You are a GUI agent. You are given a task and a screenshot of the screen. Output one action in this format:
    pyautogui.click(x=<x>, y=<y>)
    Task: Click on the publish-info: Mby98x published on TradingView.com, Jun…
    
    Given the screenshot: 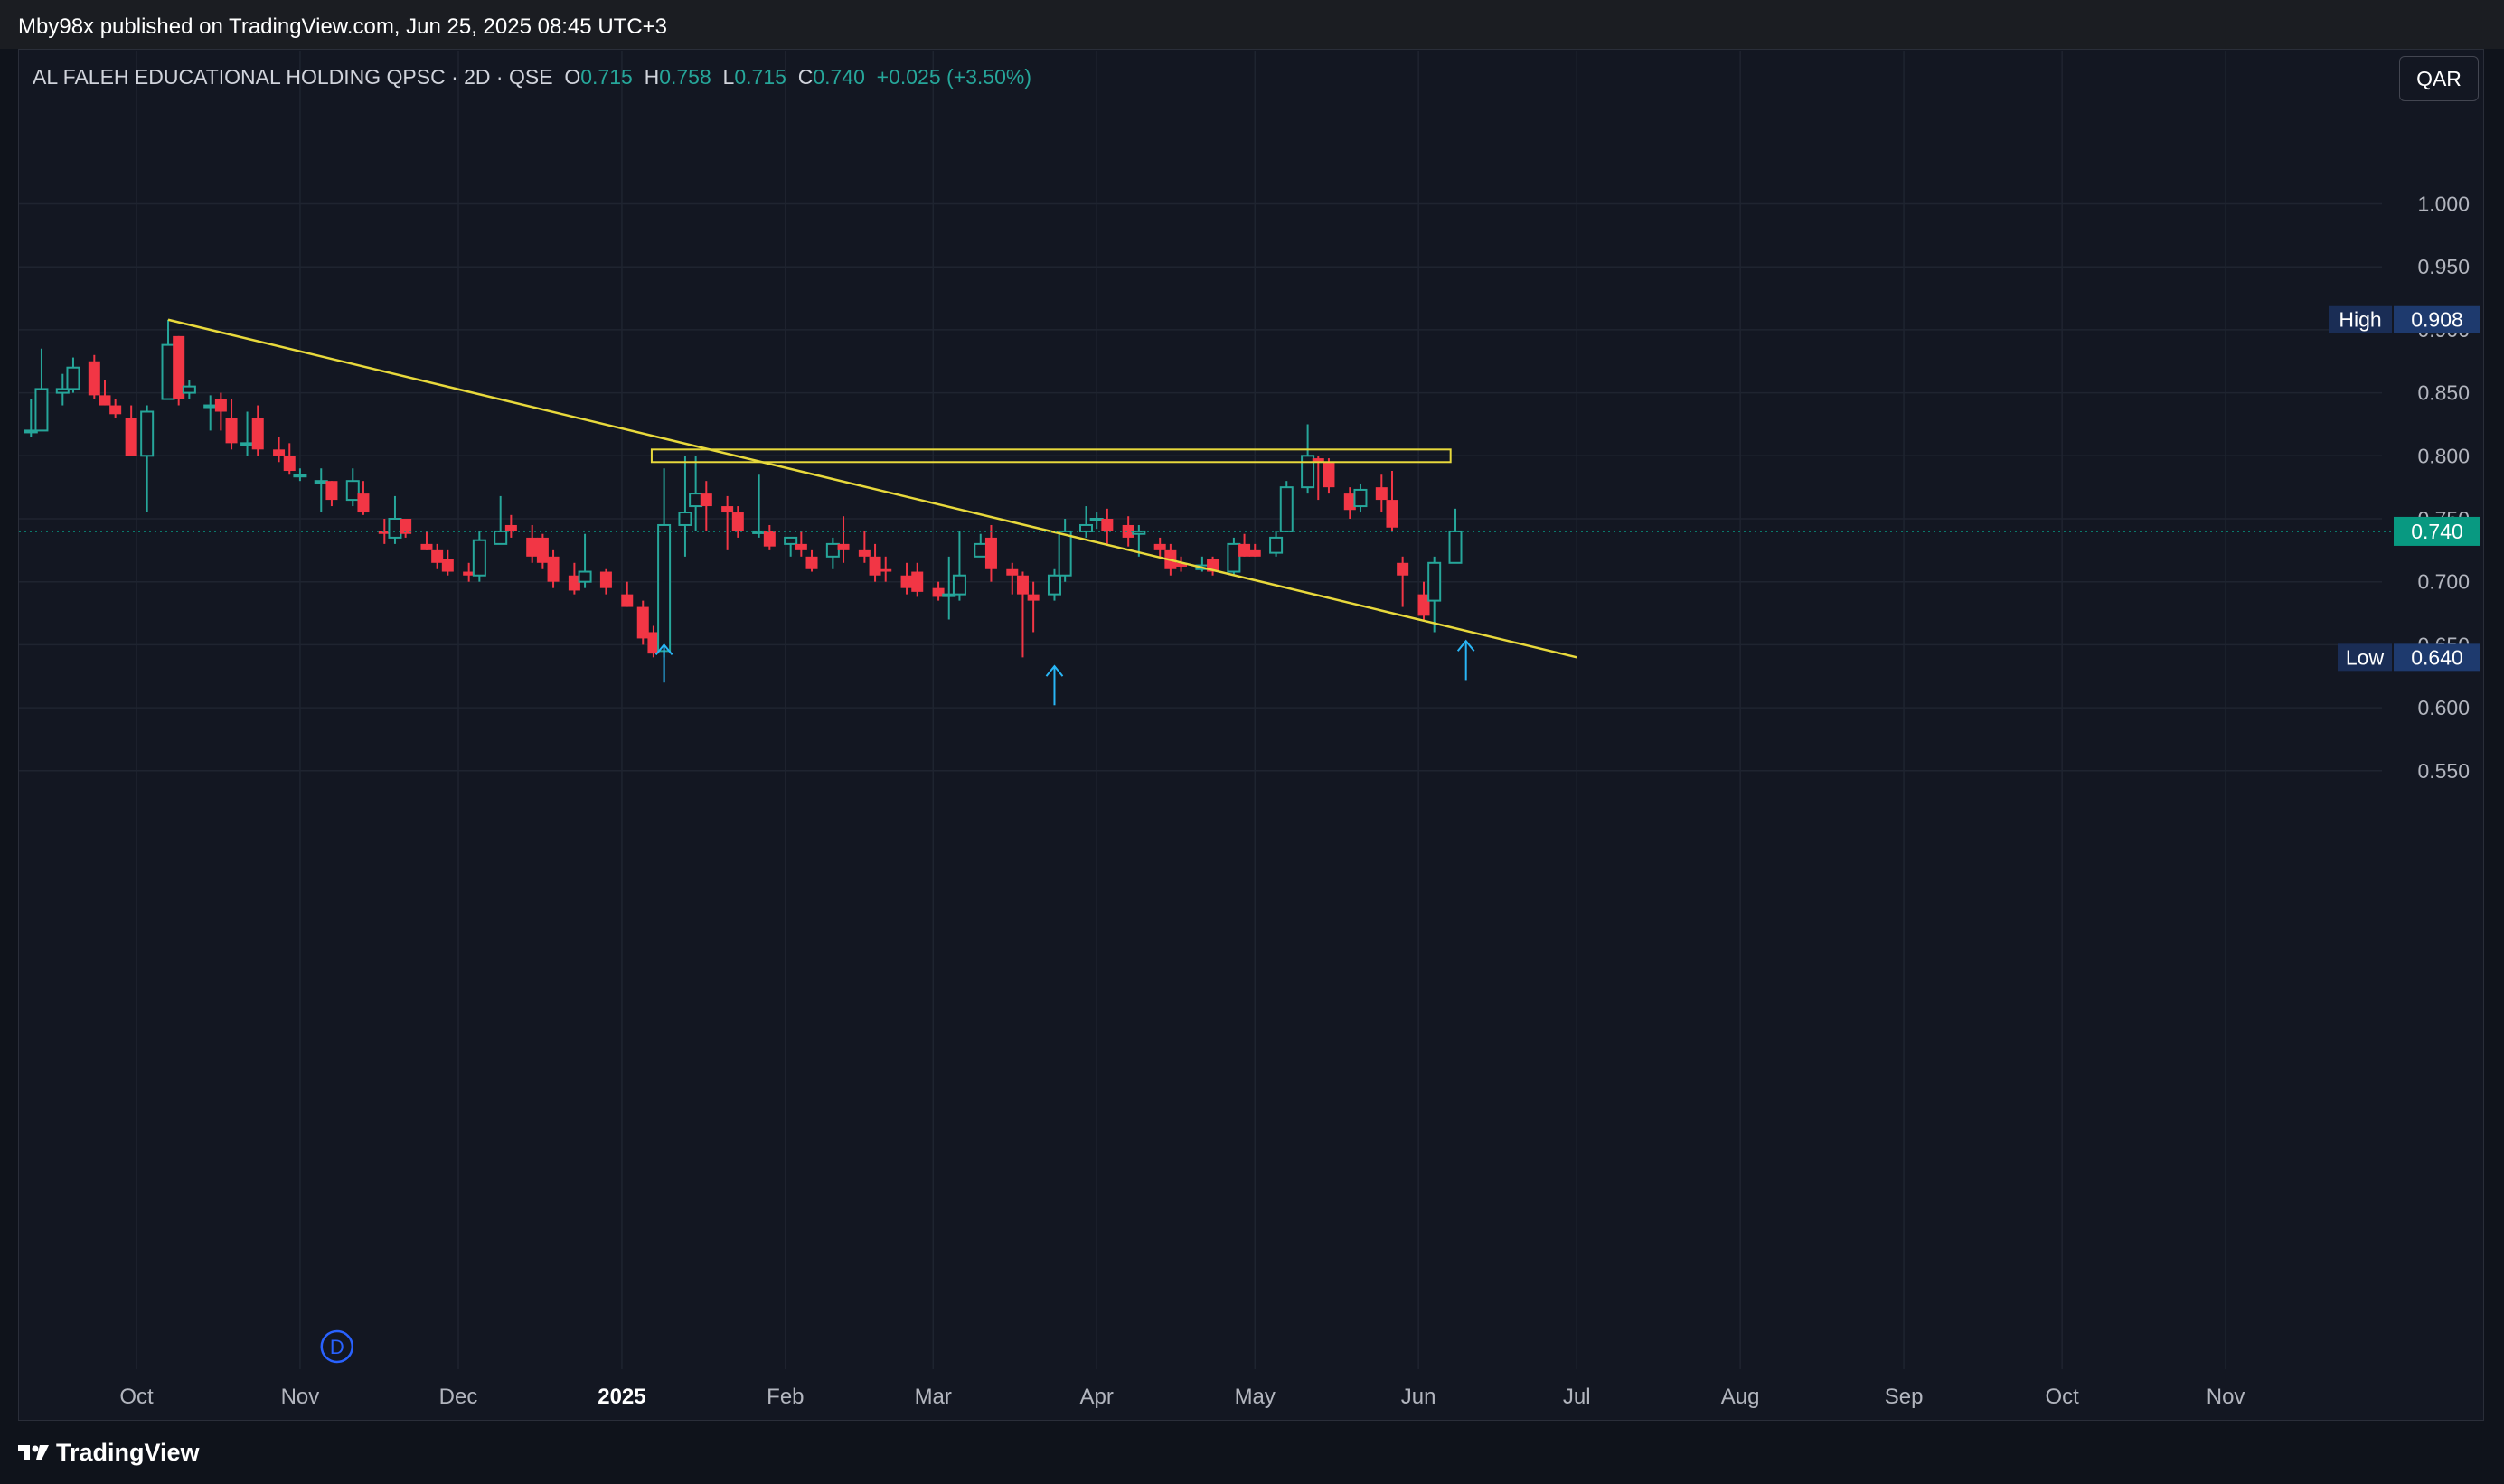 What is the action you would take?
    pyautogui.click(x=343, y=27)
    